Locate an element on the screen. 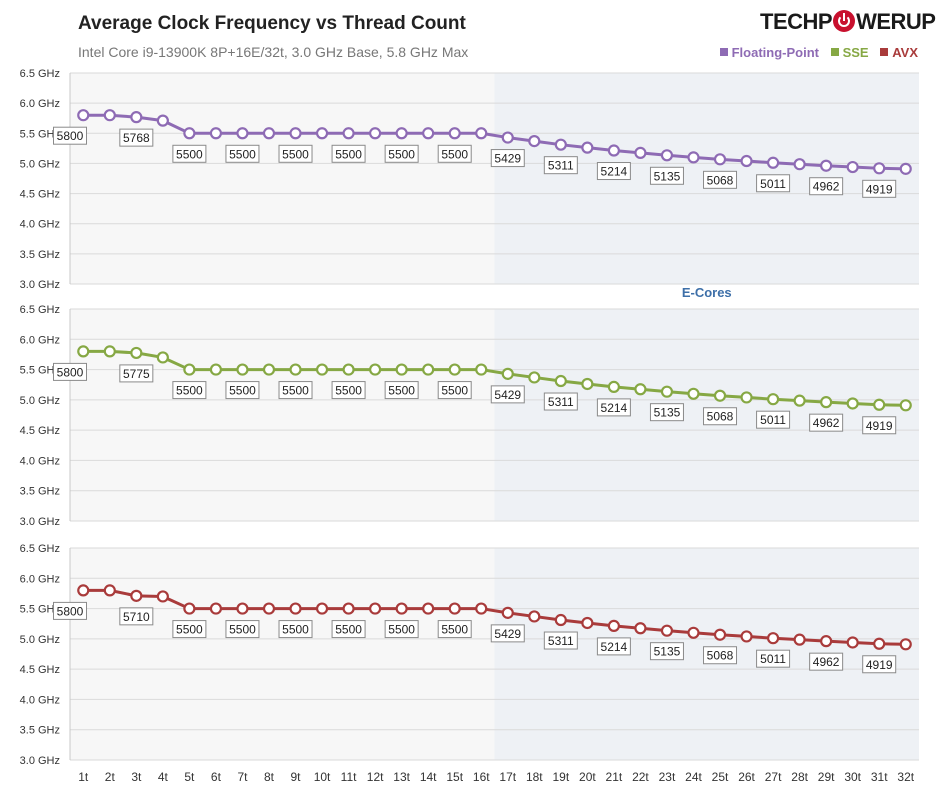 This screenshot has height=802, width=939. data-label: 5011 is located at coordinates (773, 659).